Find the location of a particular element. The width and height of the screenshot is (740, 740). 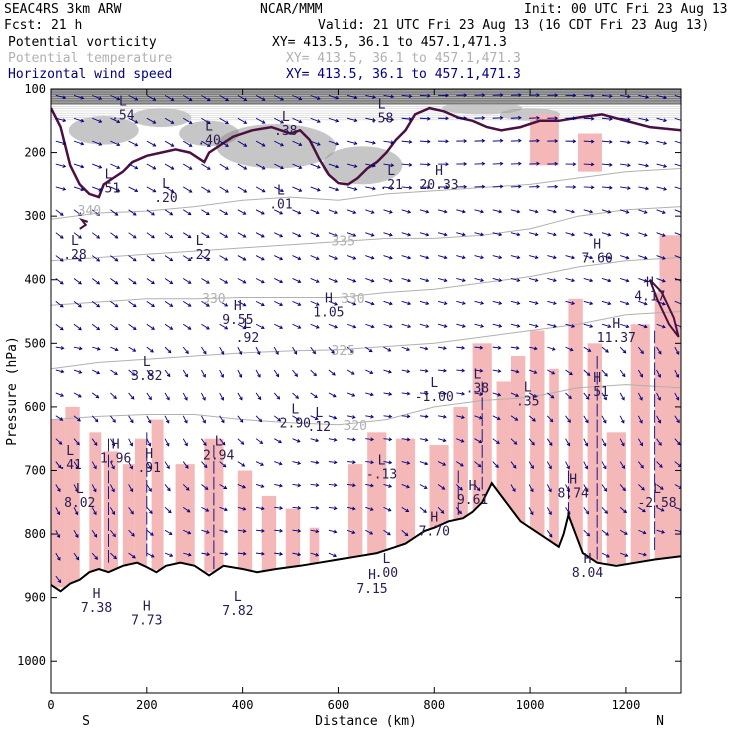

hl-value: 9.55 is located at coordinates (237, 320).